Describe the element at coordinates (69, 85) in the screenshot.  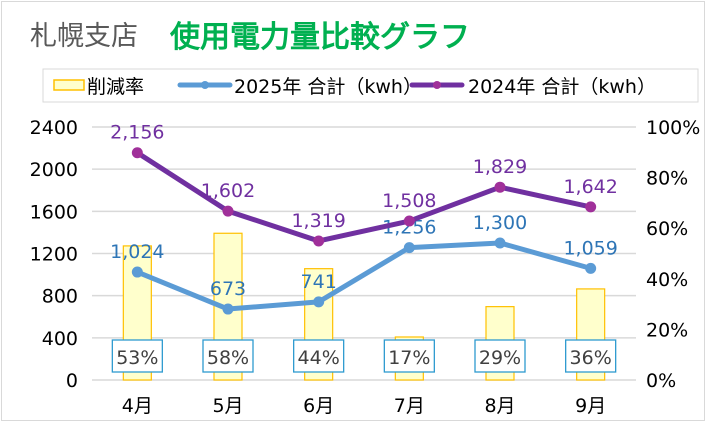
I see `legend-swatch-bar` at that location.